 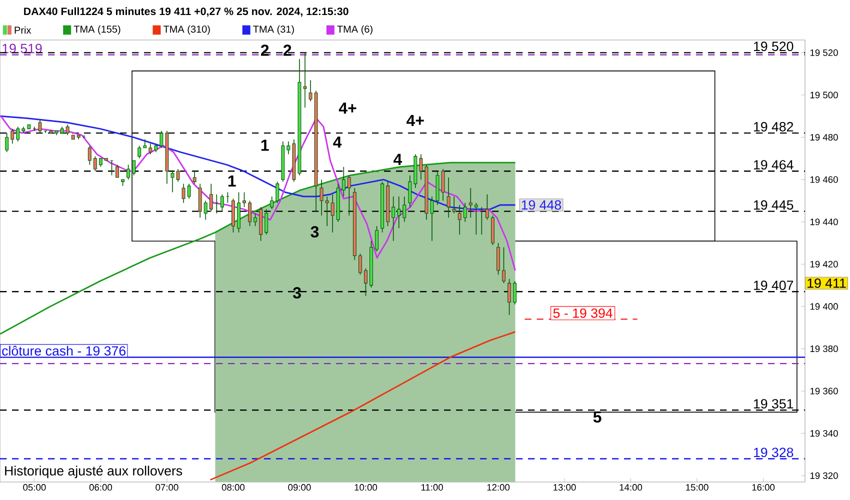 What do you see at coordinates (774, 165) in the screenshot?
I see `ref-line-label: 19 464` at bounding box center [774, 165].